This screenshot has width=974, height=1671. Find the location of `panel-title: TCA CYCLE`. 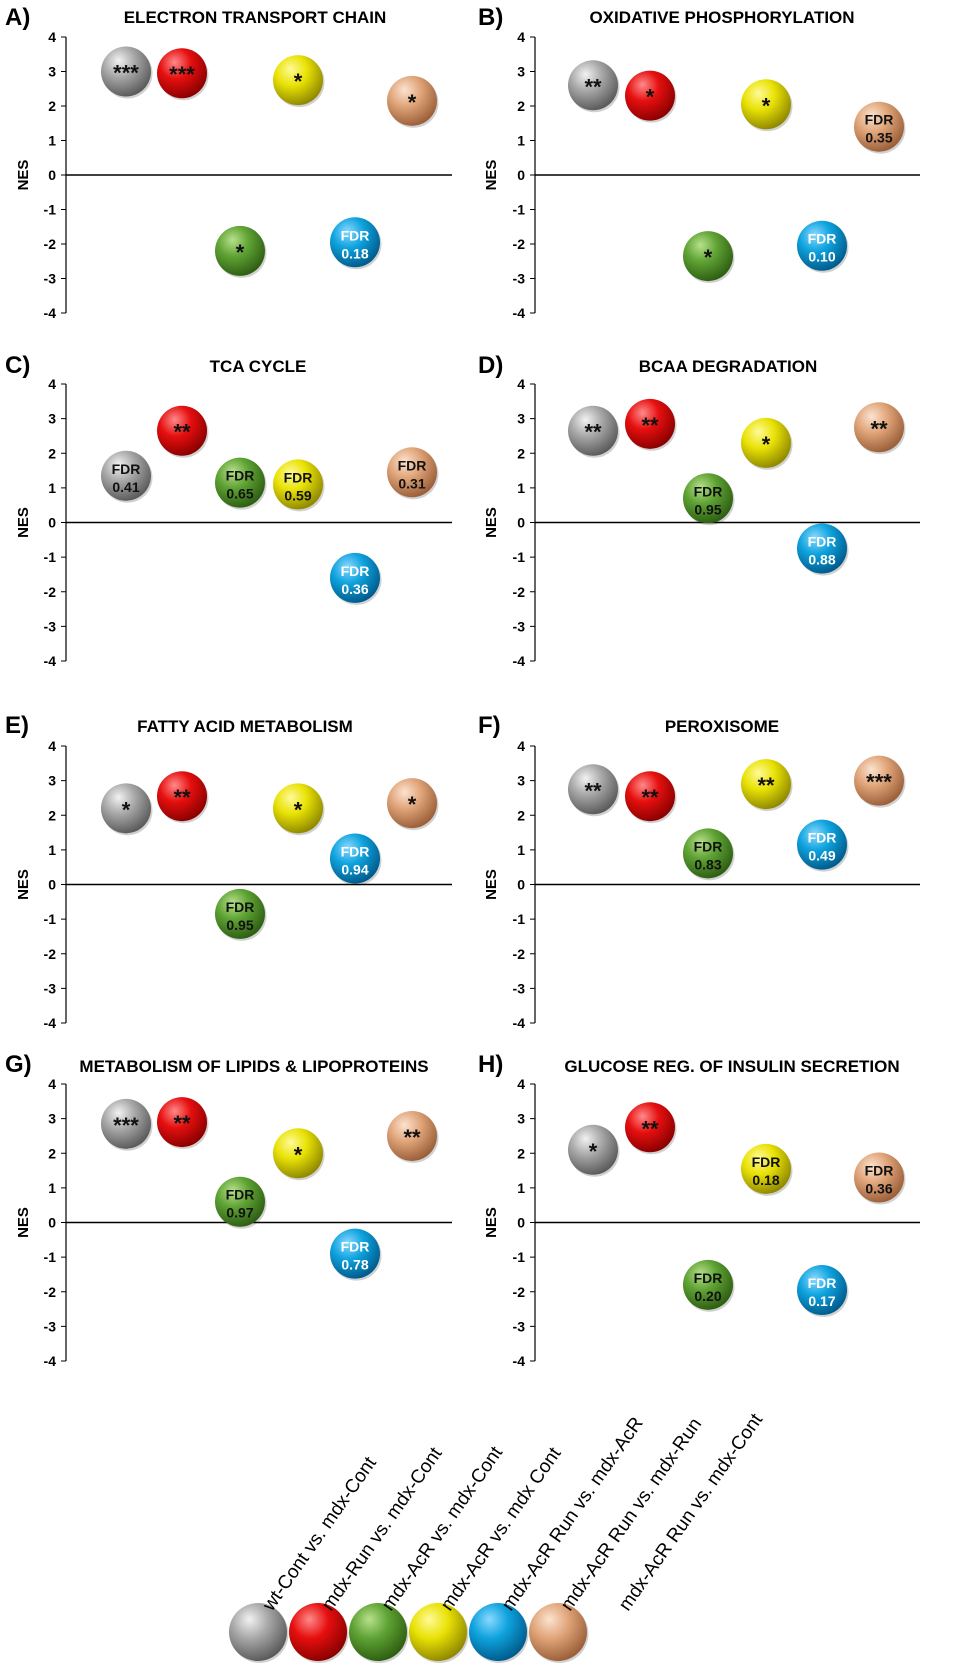

panel-title: TCA CYCLE is located at coordinates (258, 366).